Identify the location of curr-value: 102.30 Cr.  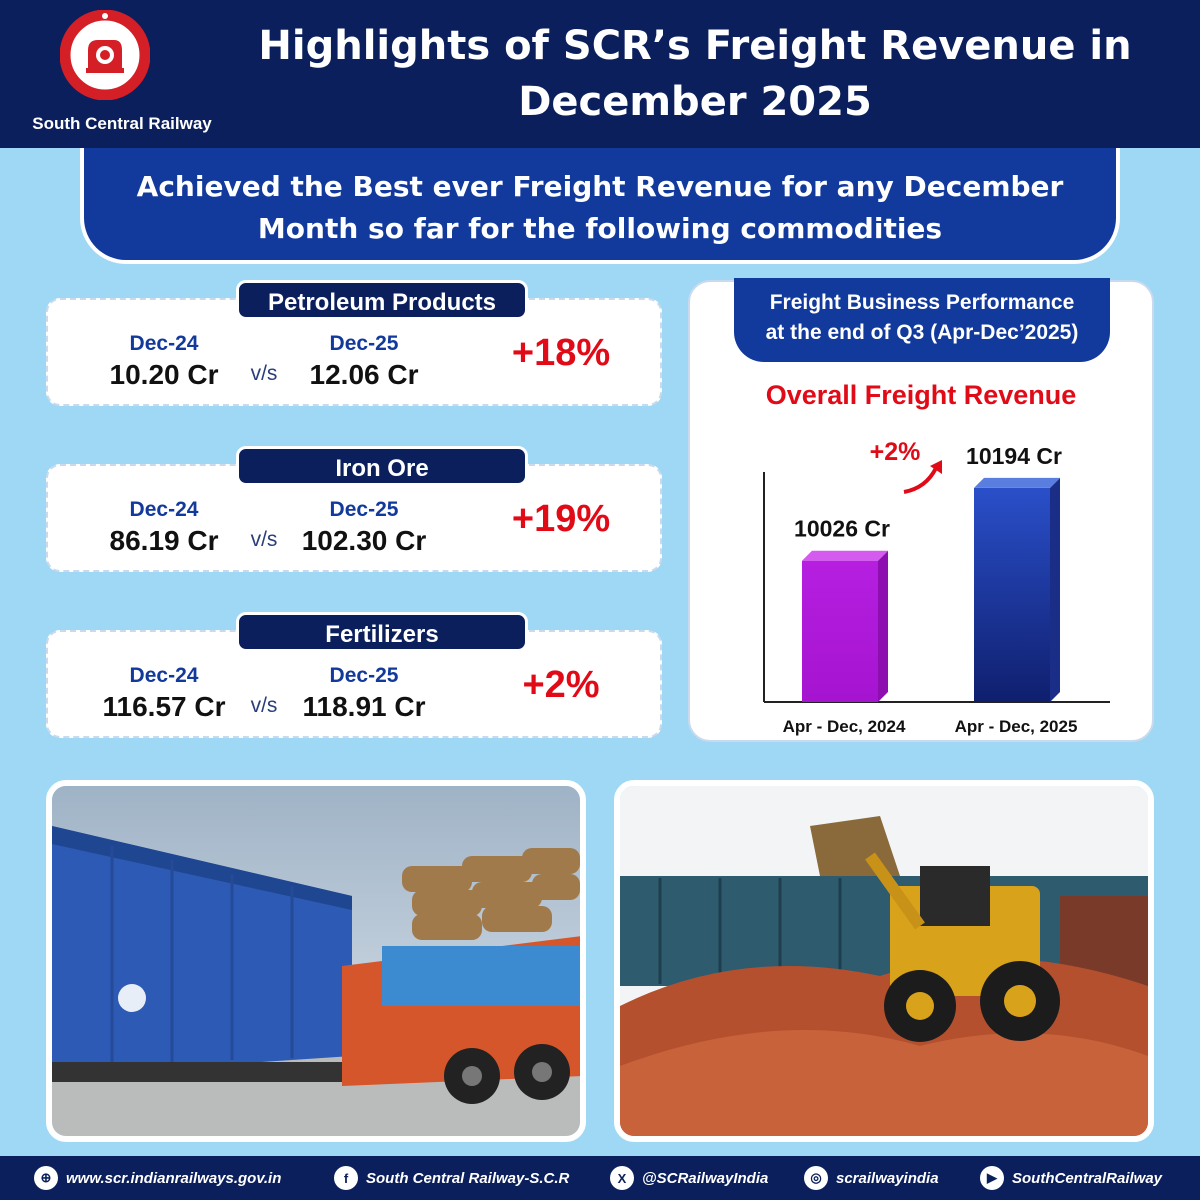
(364, 540).